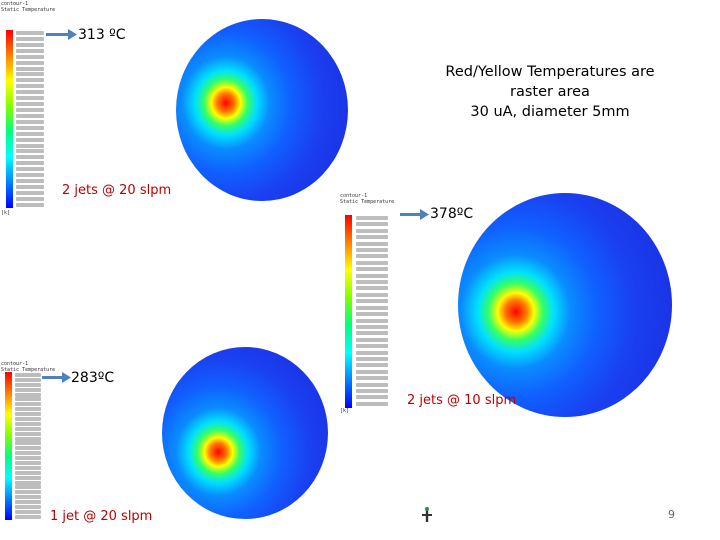 The height and width of the screenshot is (540, 720). What do you see at coordinates (565, 305) in the screenshot?
I see `contour-disc-right` at bounding box center [565, 305].